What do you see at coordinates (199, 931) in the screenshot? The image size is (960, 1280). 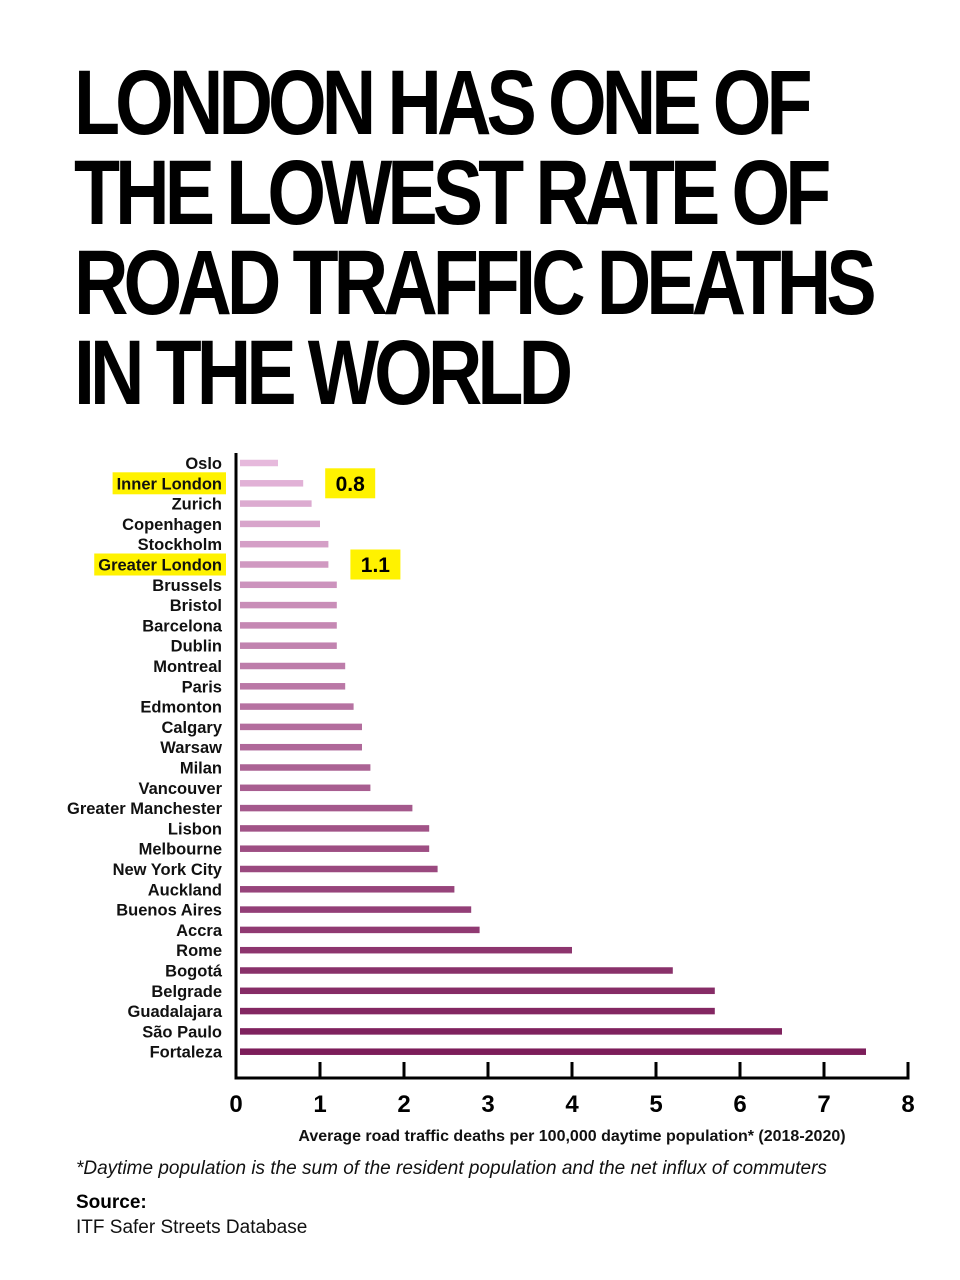 I see `category-label-accra: Accra` at bounding box center [199, 931].